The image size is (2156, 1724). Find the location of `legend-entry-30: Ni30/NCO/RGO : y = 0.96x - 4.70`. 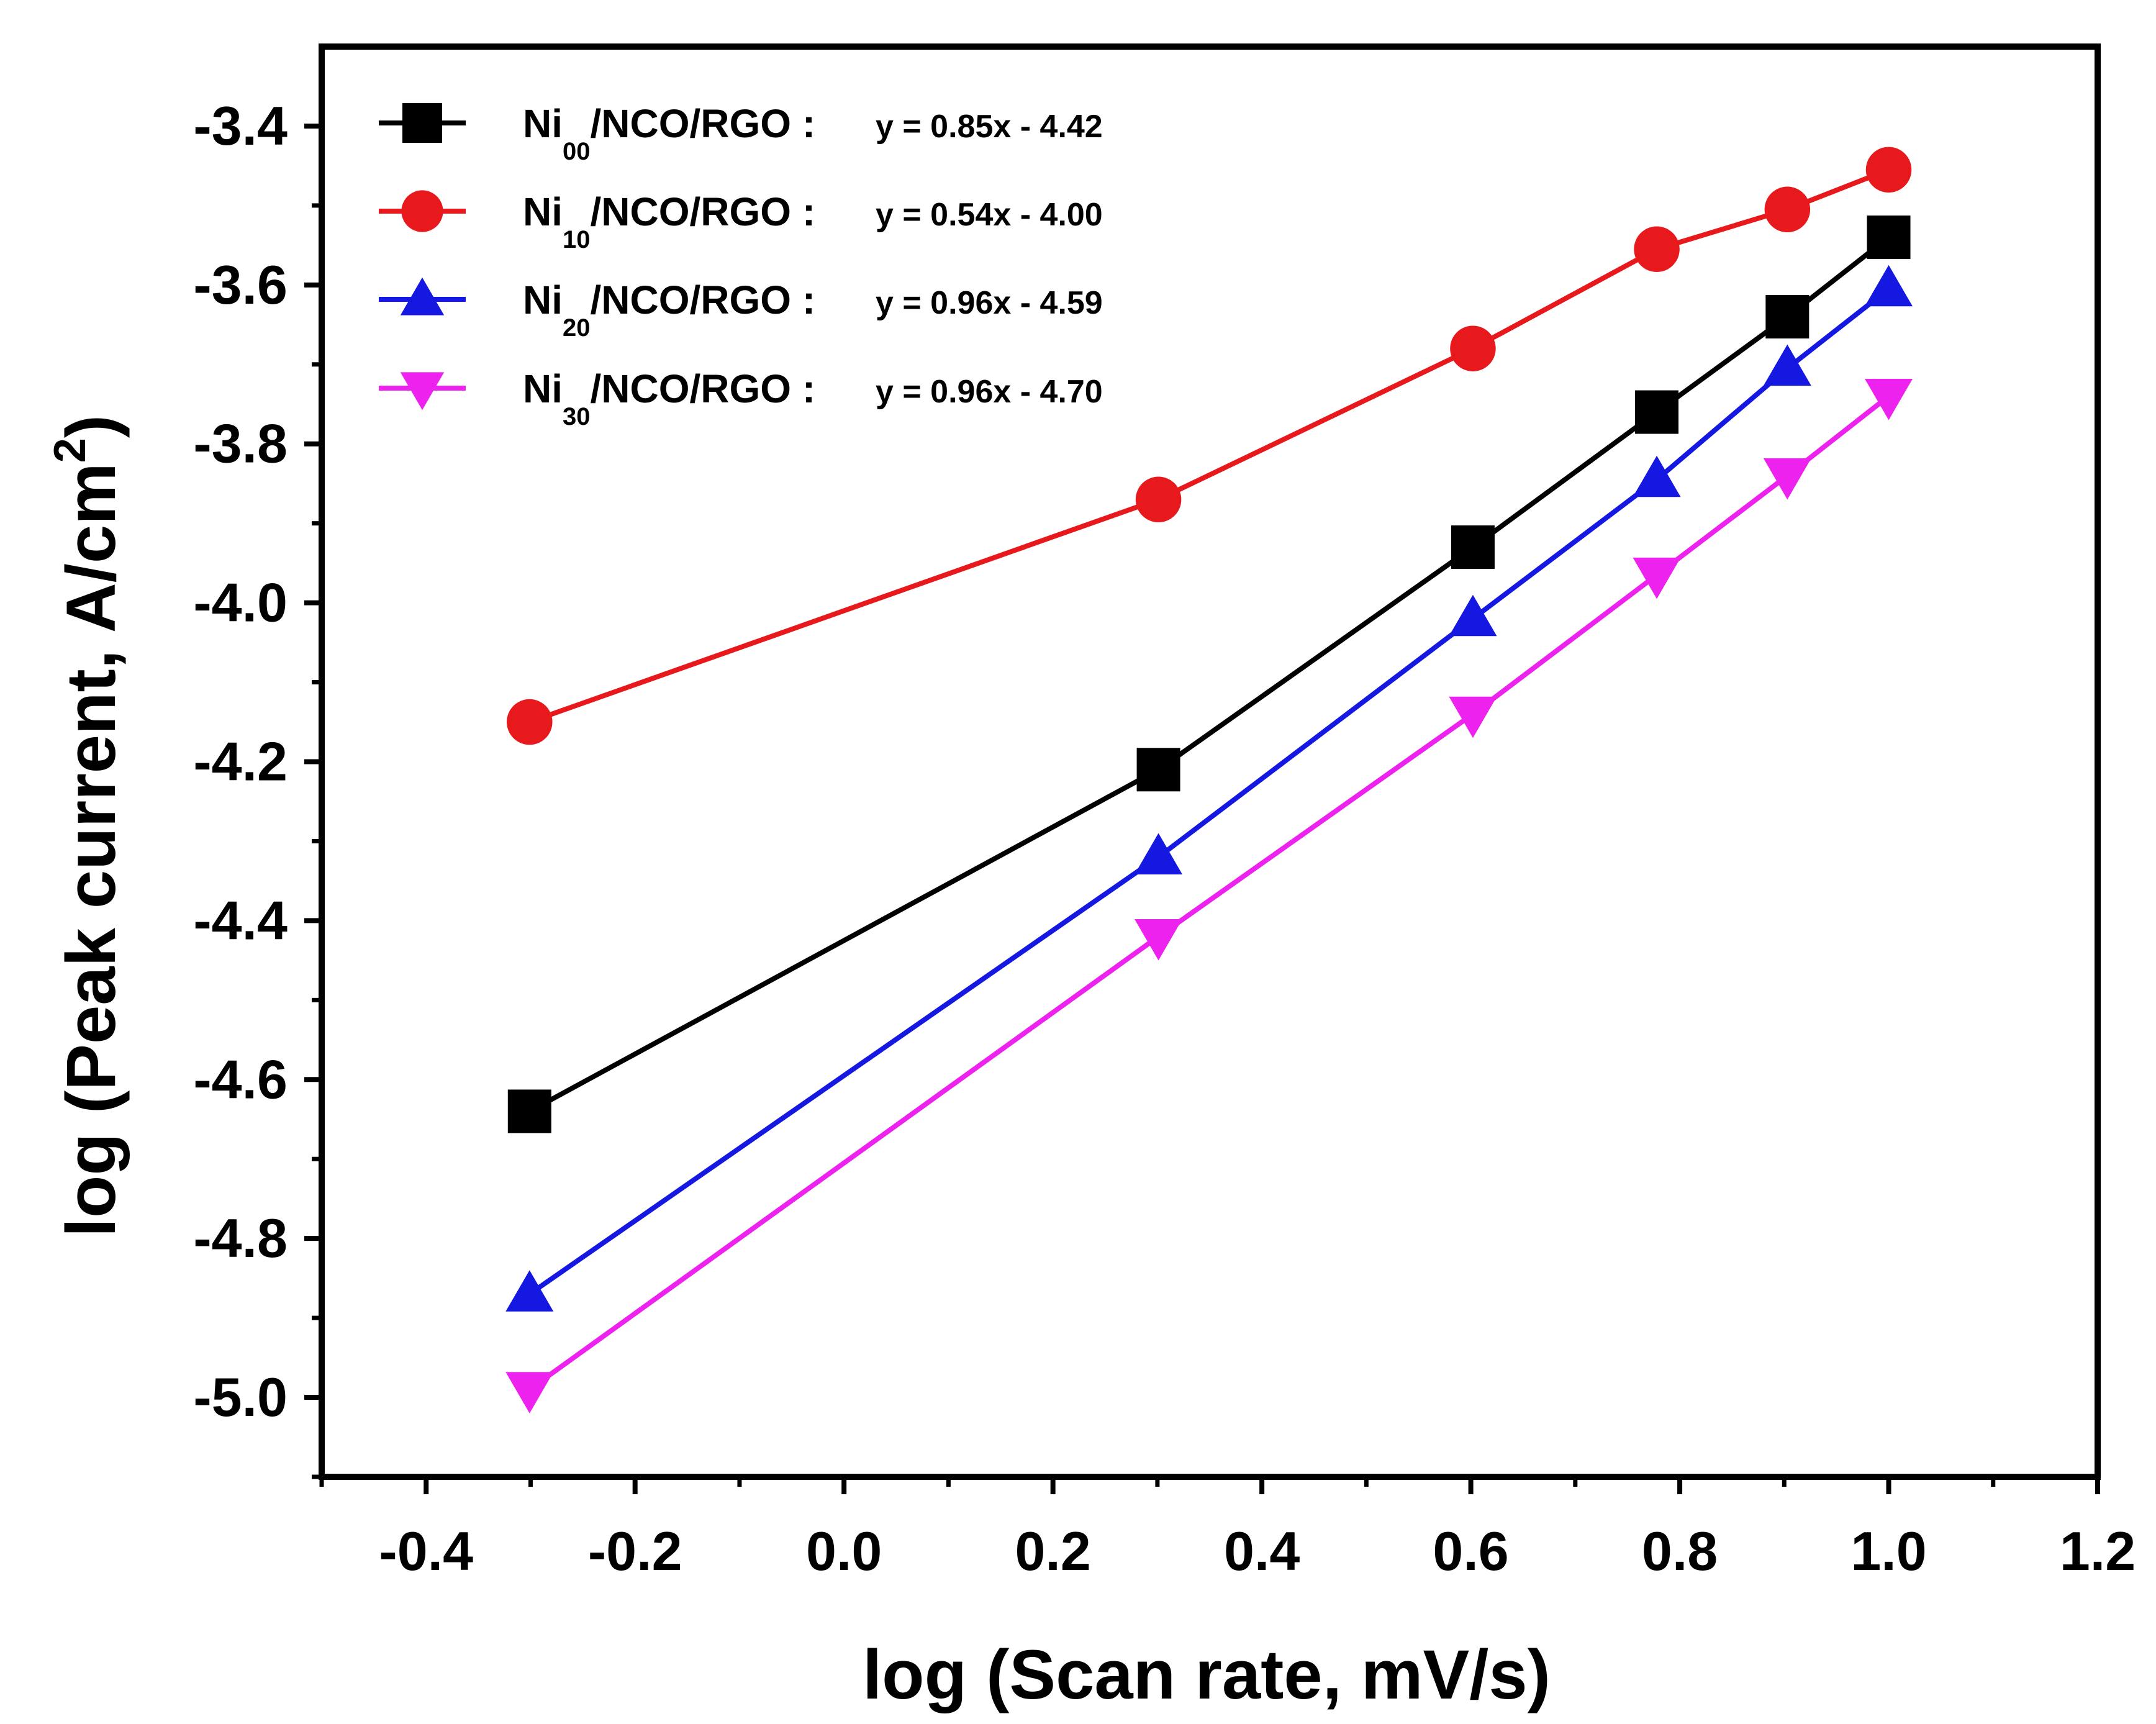

legend-entry-30: Ni30/NCO/RGO : y = 0.96x - 4.70 is located at coordinates (741, 398).